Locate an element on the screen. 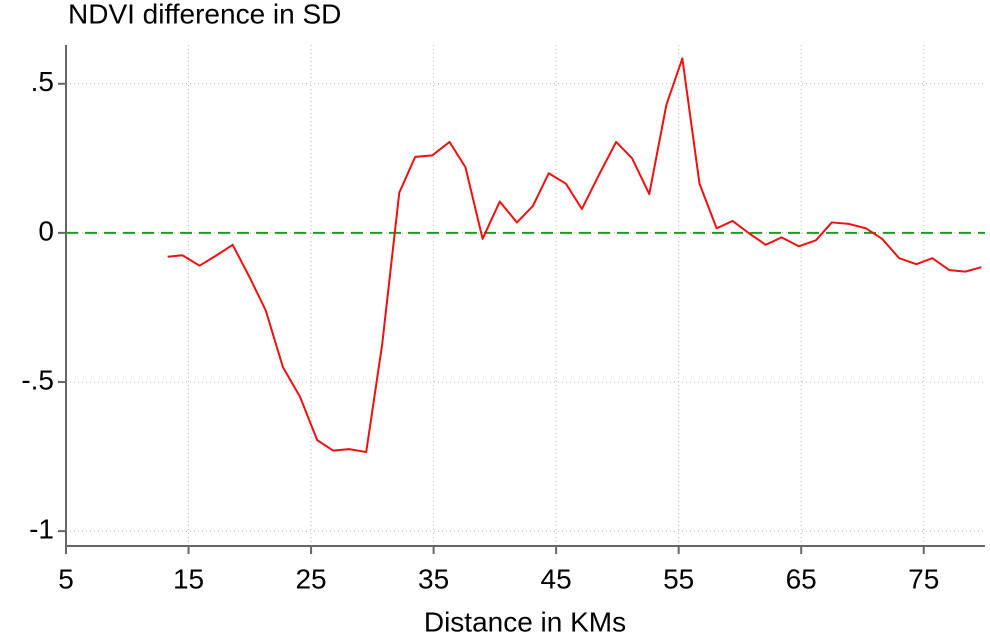 The image size is (990, 643). x-tick-label: 75 is located at coordinates (923, 578).